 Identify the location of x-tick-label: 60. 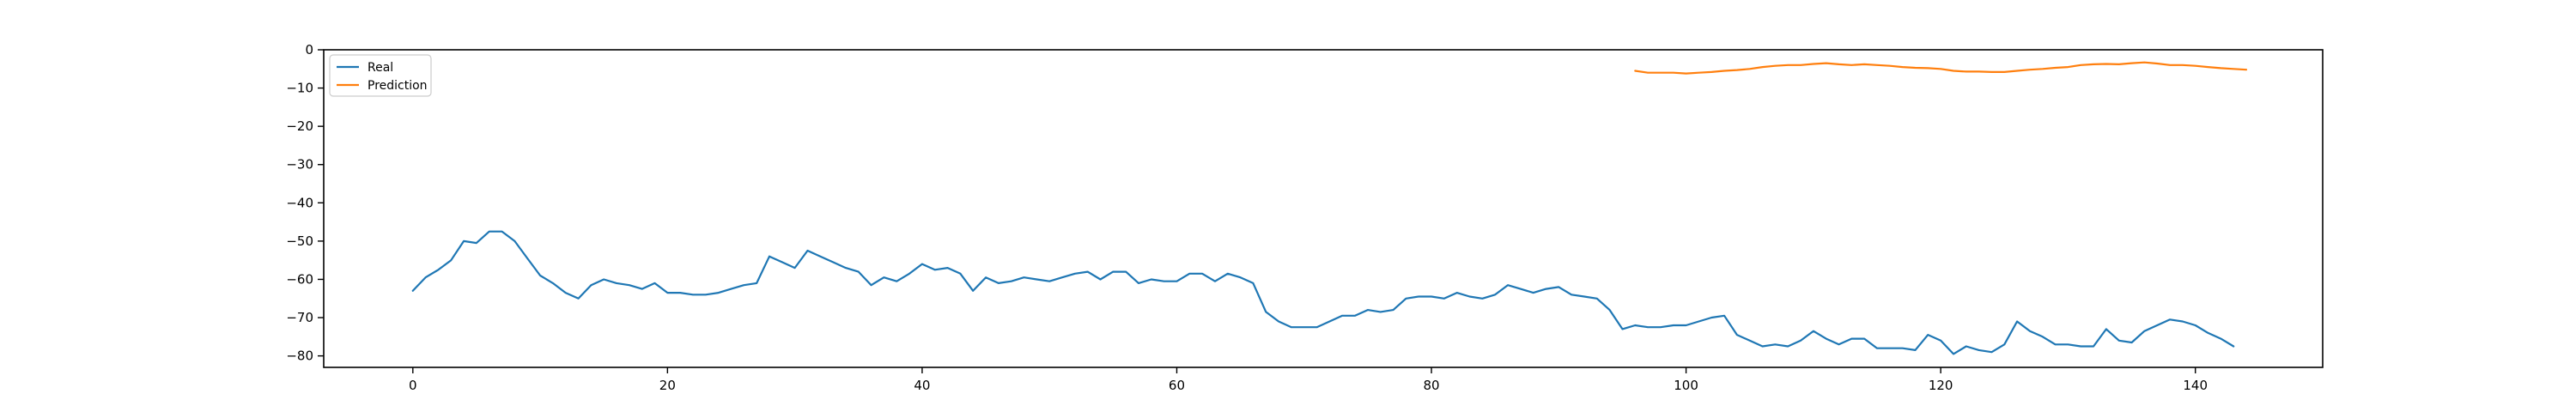
(1177, 385).